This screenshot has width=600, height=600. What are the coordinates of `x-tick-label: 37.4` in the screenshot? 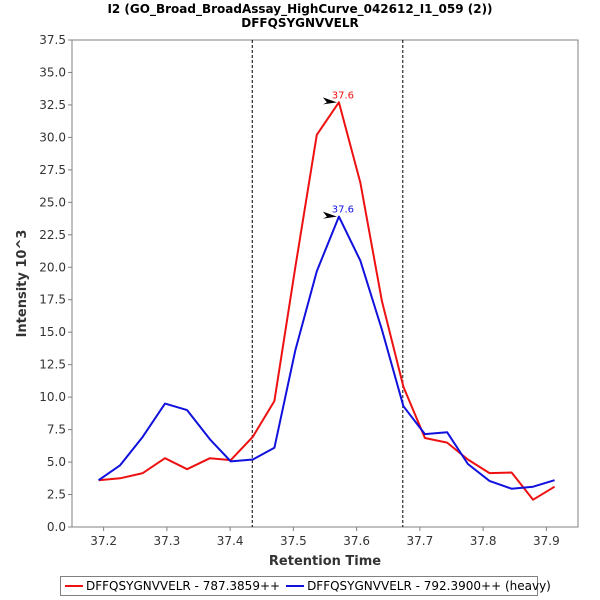 It's located at (230, 541).